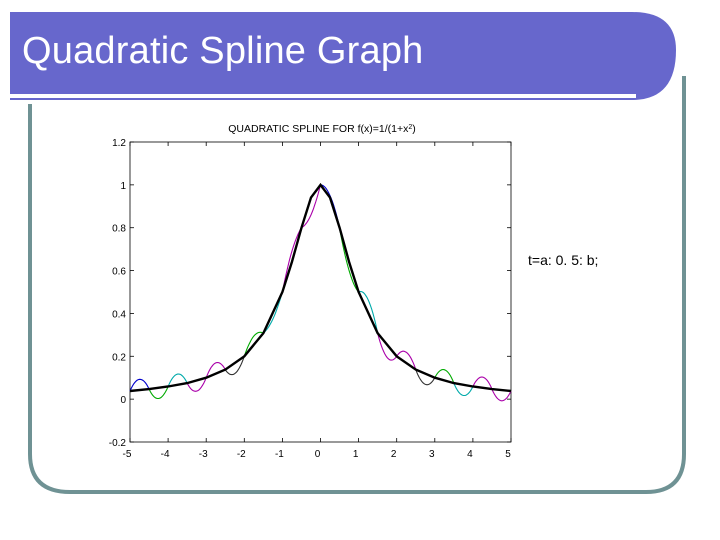 This screenshot has width=720, height=540. Describe the element at coordinates (322, 129) in the screenshot. I see `chart-title: QUADRATIC SPLINE FOR f(x)=1/(1+x2)` at that location.